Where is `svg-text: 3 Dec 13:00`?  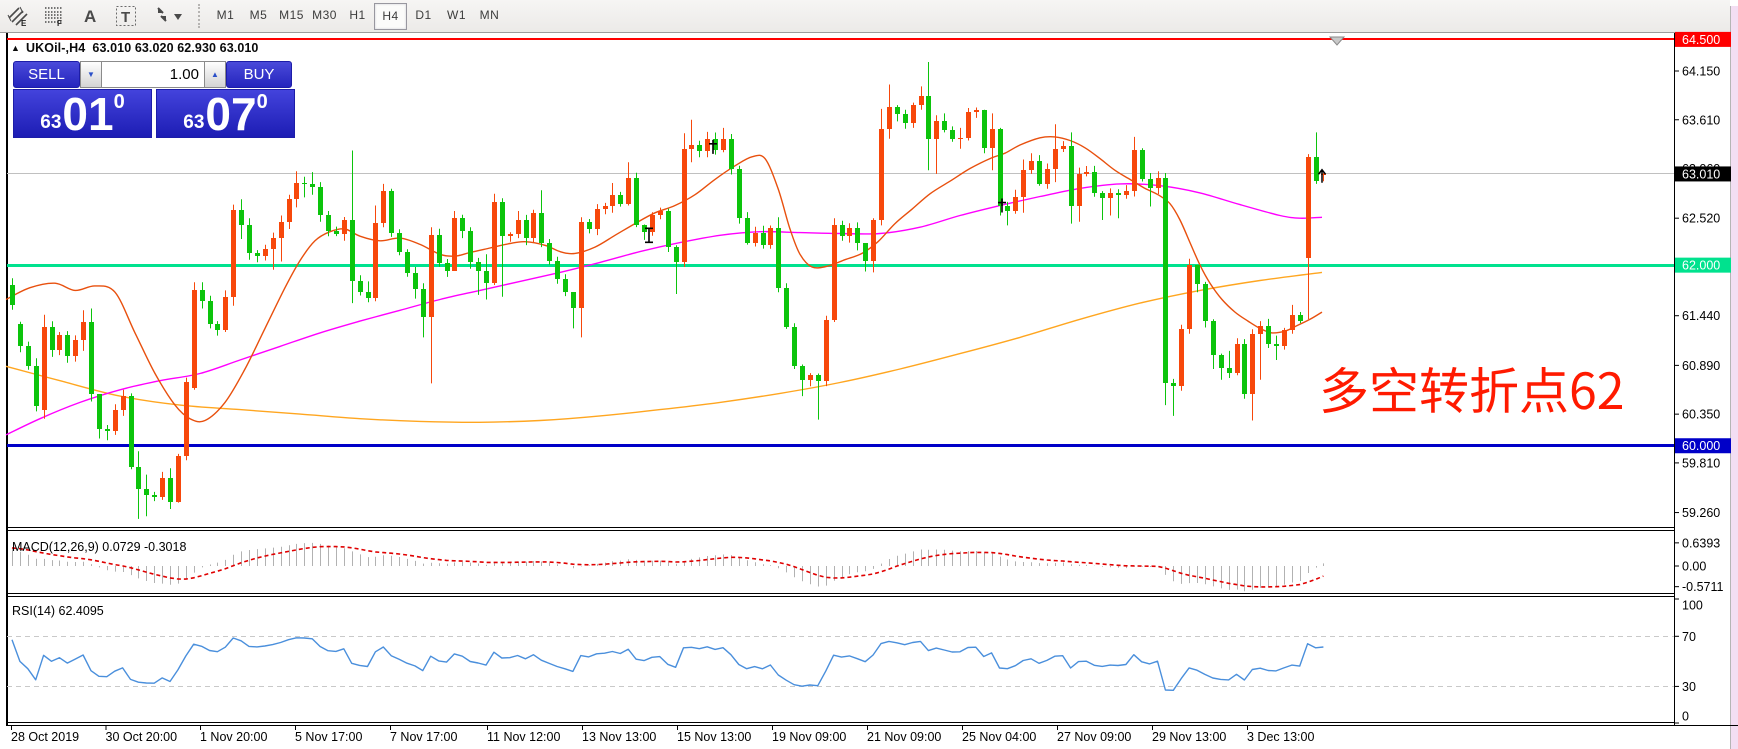
svg-text: 3 Dec 13:00 is located at coordinates (1280, 737).